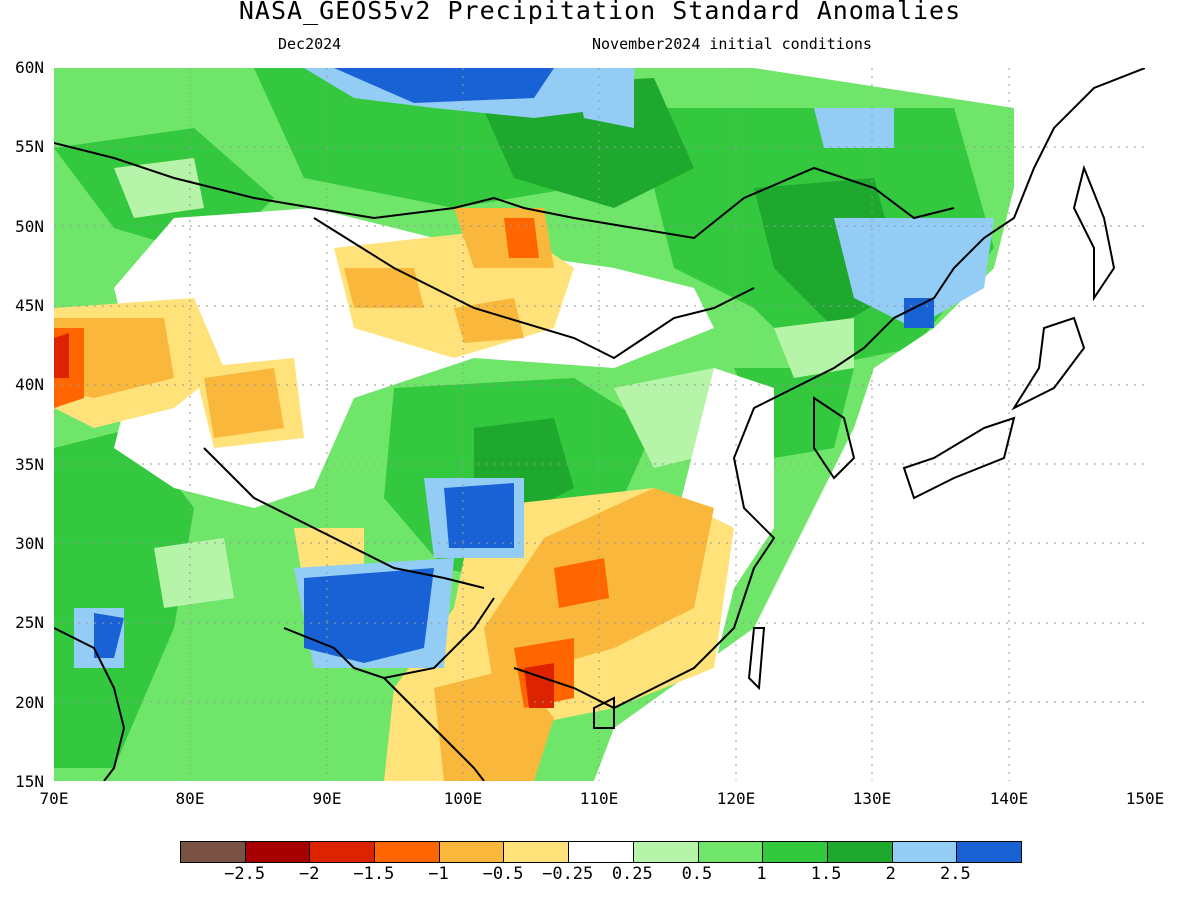 Image resolution: width=1200 pixels, height=900 pixels. Describe the element at coordinates (1145, 798) in the screenshot. I see `lon-label: 150E` at that location.